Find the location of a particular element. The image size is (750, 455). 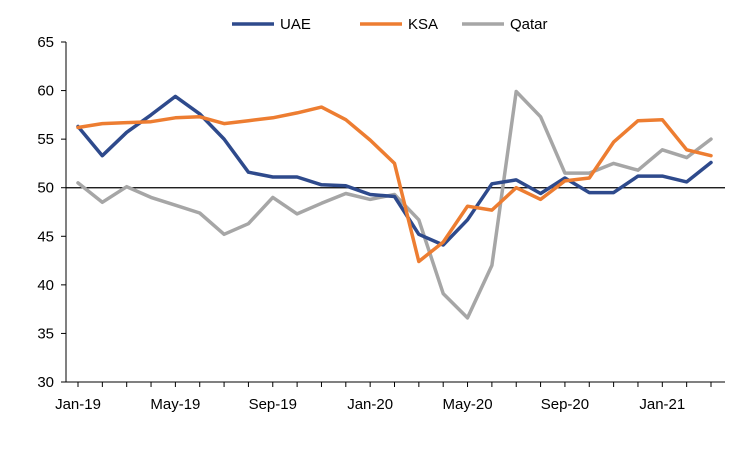

legend: UAE KSA Qatar is located at coordinates (390, 24).